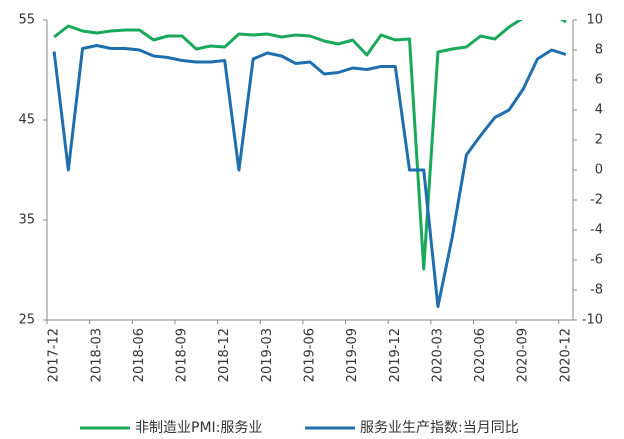 The image size is (624, 439). Describe the element at coordinates (596, 200) in the screenshot. I see `y2-tick-label: -2` at that location.